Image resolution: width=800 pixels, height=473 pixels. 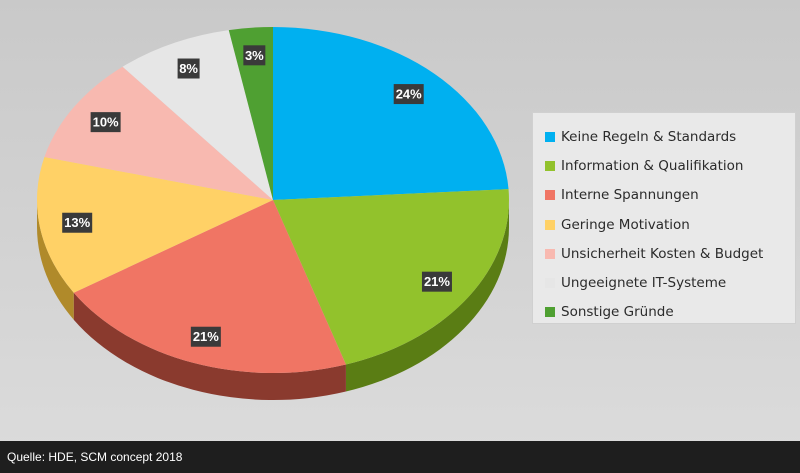 I want to click on data-label-text: 24%, so click(x=409, y=94).